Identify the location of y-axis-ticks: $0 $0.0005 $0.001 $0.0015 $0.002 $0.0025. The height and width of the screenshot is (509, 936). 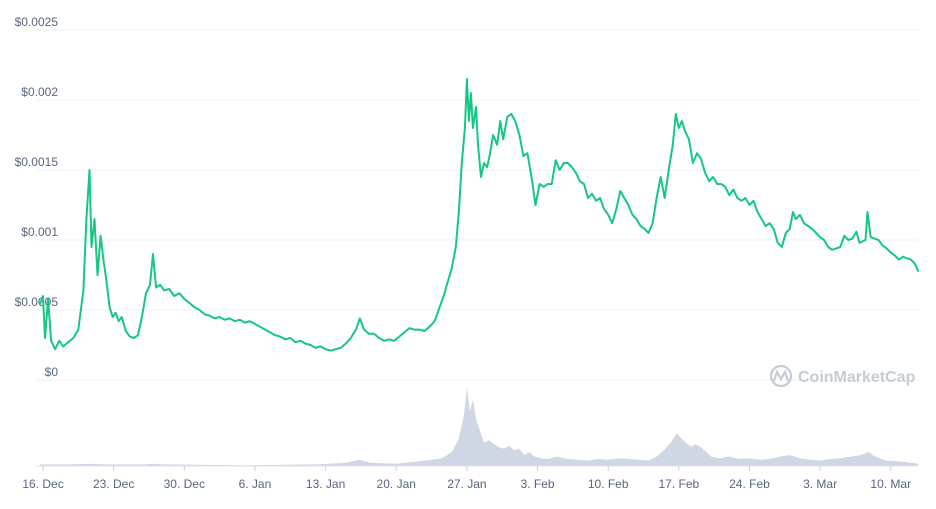
(37, 197).